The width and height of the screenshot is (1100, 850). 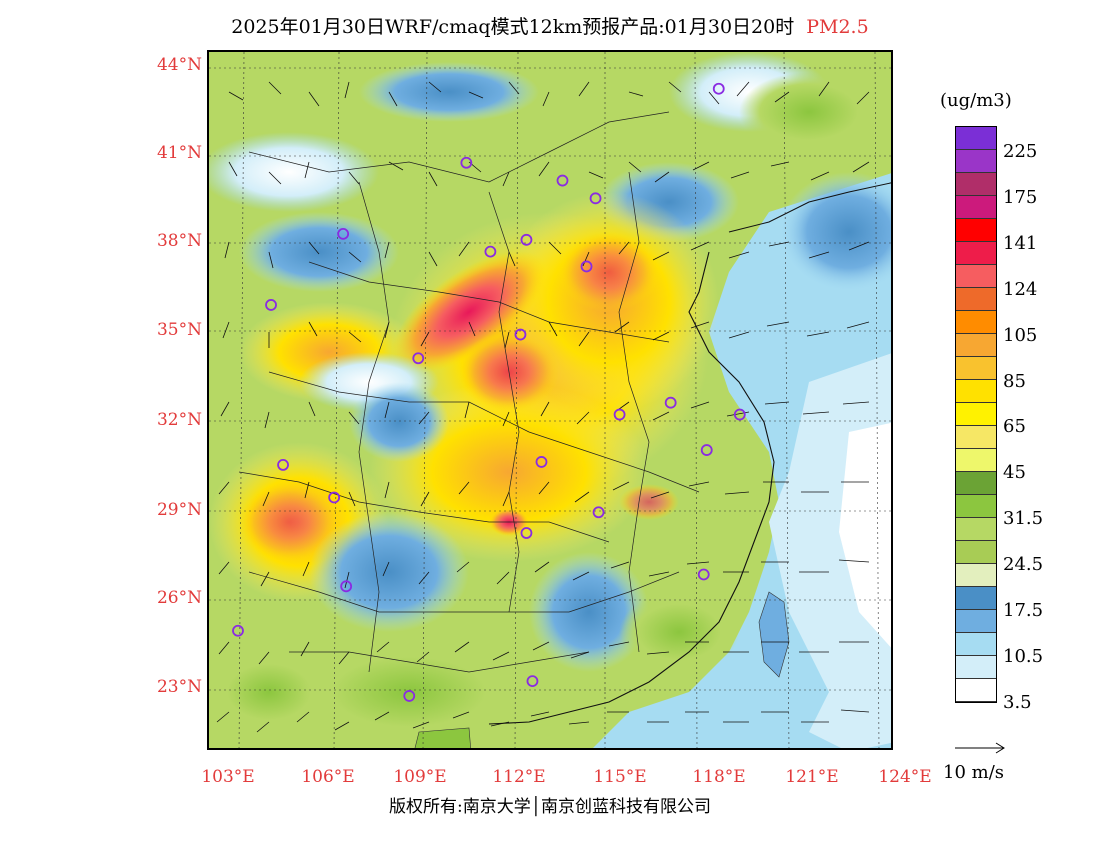 What do you see at coordinates (179, 687) in the screenshot?
I see `lat-label-23n: 23°N` at bounding box center [179, 687].